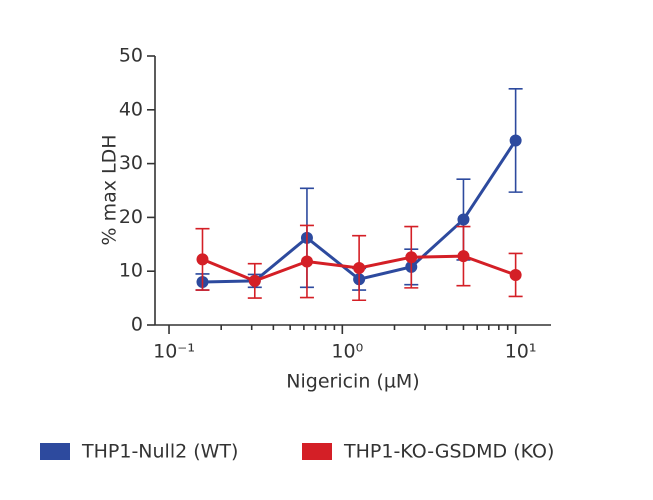 Image resolution: width=653 pixels, height=500 pixels. Describe the element at coordinates (131, 109) in the screenshot. I see `y-tick-label: 40` at that location.